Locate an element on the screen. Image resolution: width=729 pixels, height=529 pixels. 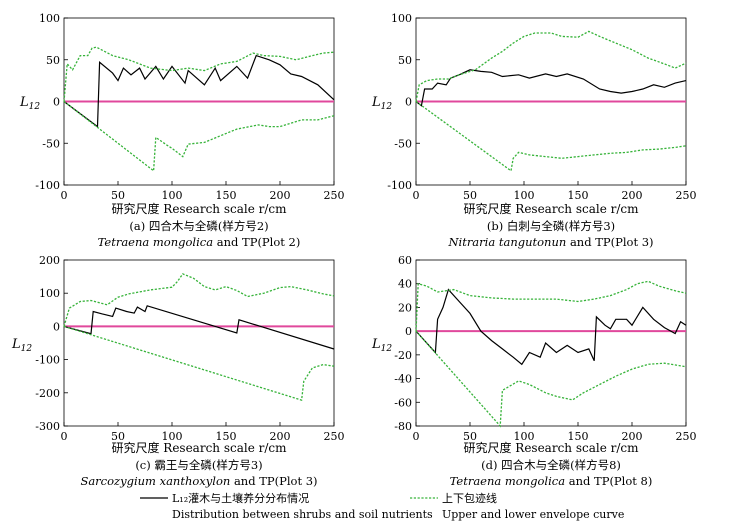
y-tick-label-d-3: -20 is located at coordinates (403, 355).